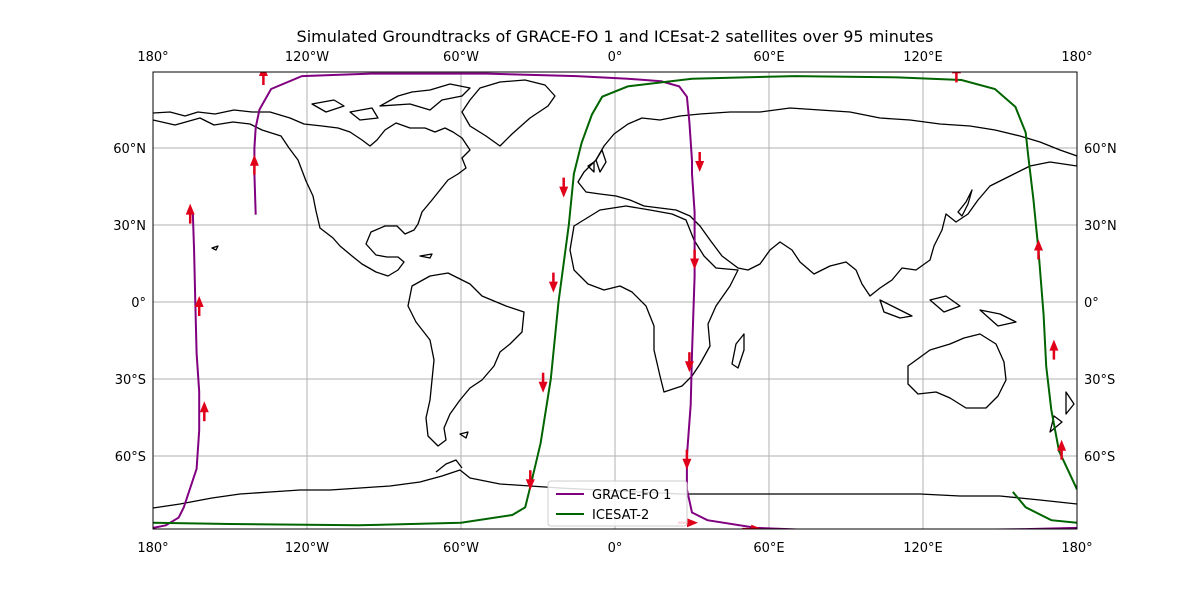 This screenshot has height=600, width=1200. I want to click on greenland-coast, so click(508, 113).